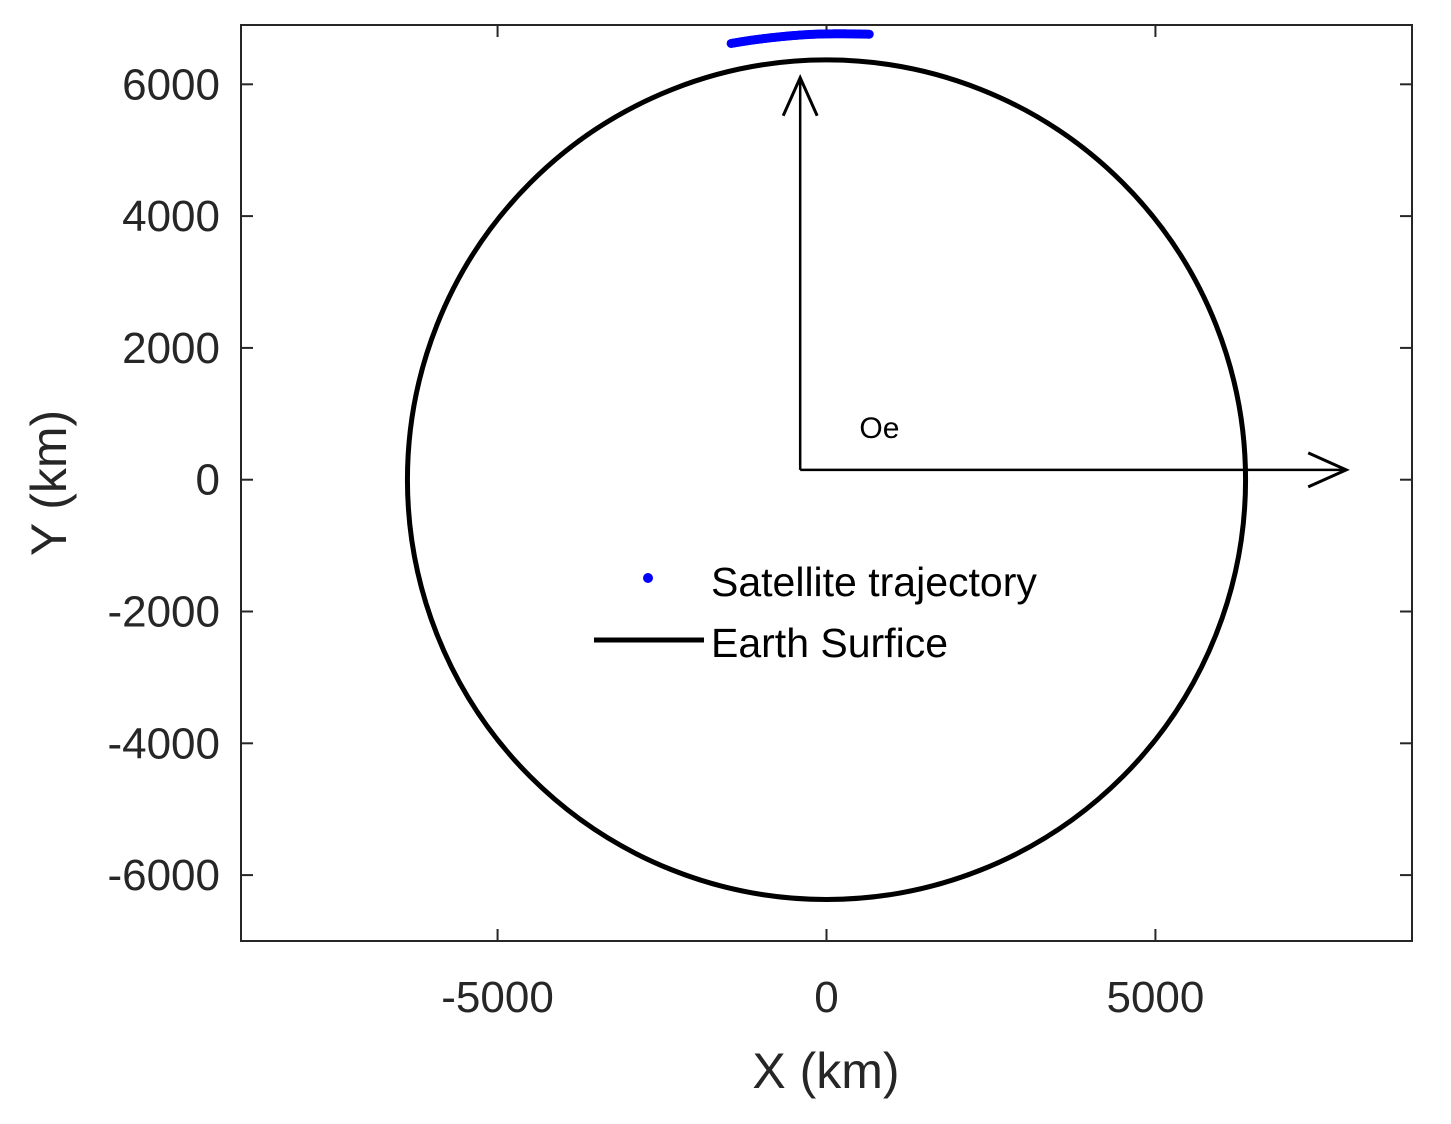  I want to click on y-tick-label: -6000, so click(163, 875).